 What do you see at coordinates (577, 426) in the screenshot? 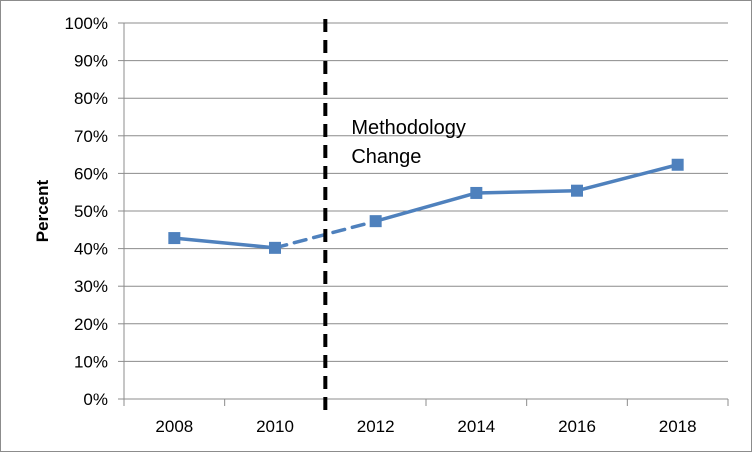
I see `x-tick-label-2016: 2016` at bounding box center [577, 426].